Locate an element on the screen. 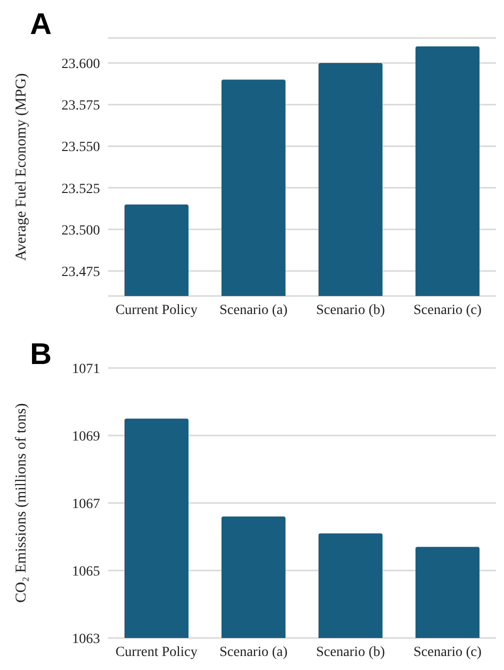  y-tick-label: 1067 is located at coordinates (86, 504).